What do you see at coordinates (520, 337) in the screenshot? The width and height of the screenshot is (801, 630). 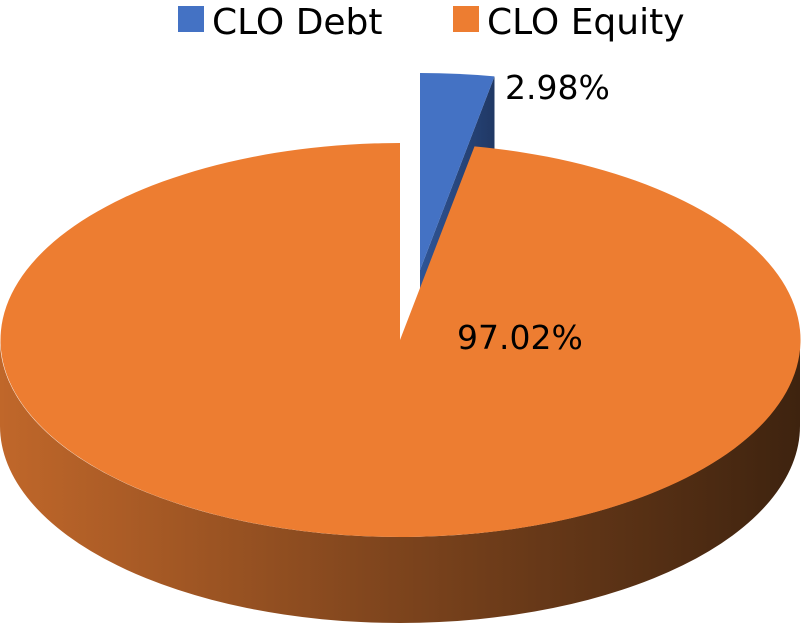 I see `data-label-equity: 97.02%` at bounding box center [520, 337].